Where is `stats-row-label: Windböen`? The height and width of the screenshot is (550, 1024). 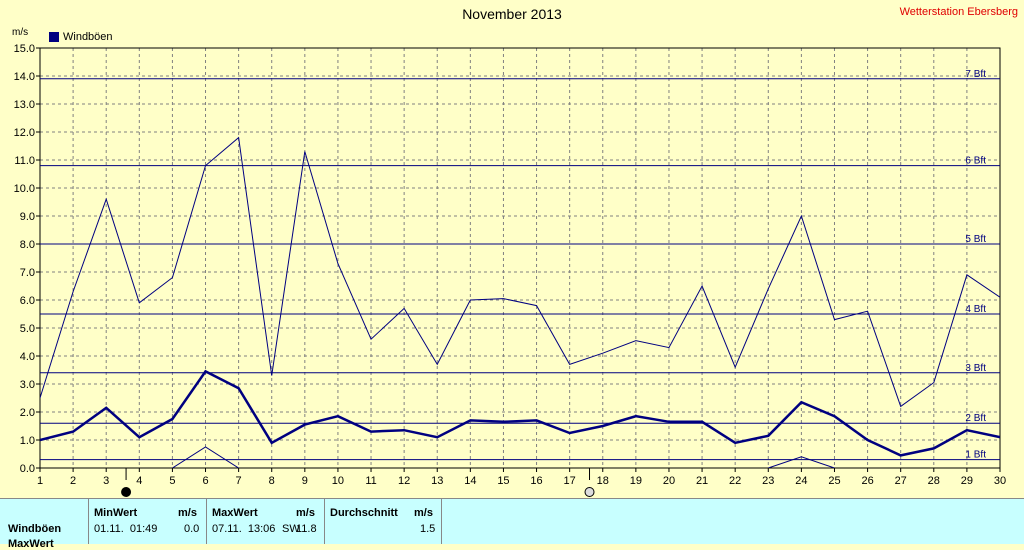
stats-row-label: Windböen is located at coordinates (35, 529).